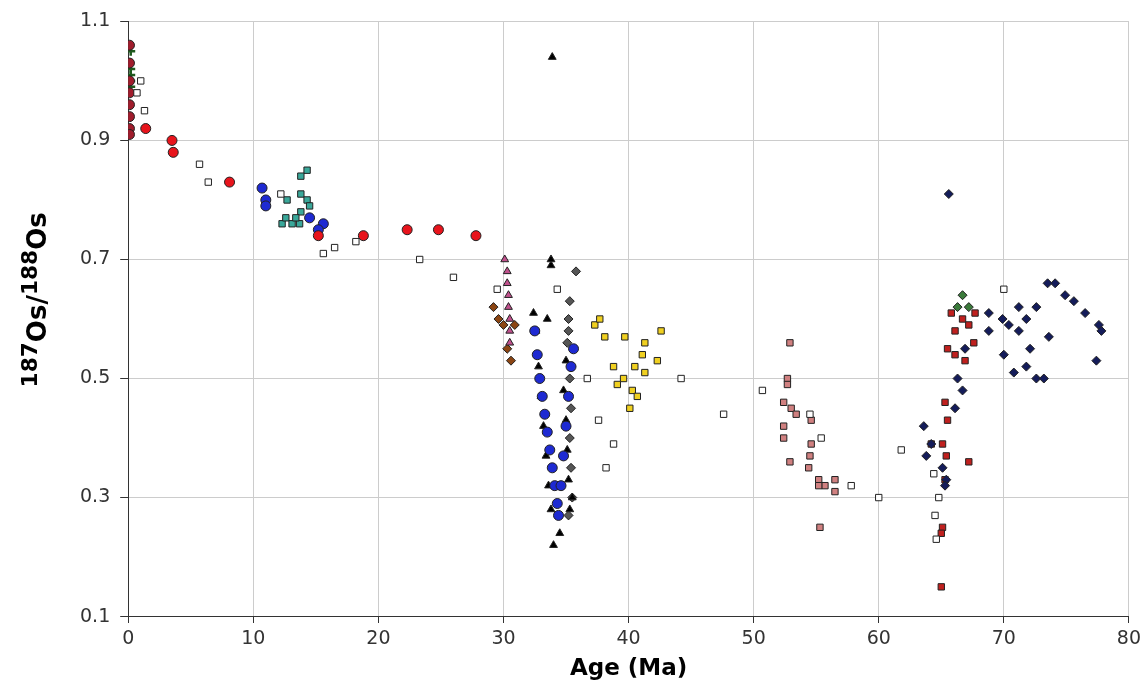 The image size is (1144, 687). Describe the element at coordinates (95, 614) in the screenshot. I see `y-tick-label: 0.1` at that location.